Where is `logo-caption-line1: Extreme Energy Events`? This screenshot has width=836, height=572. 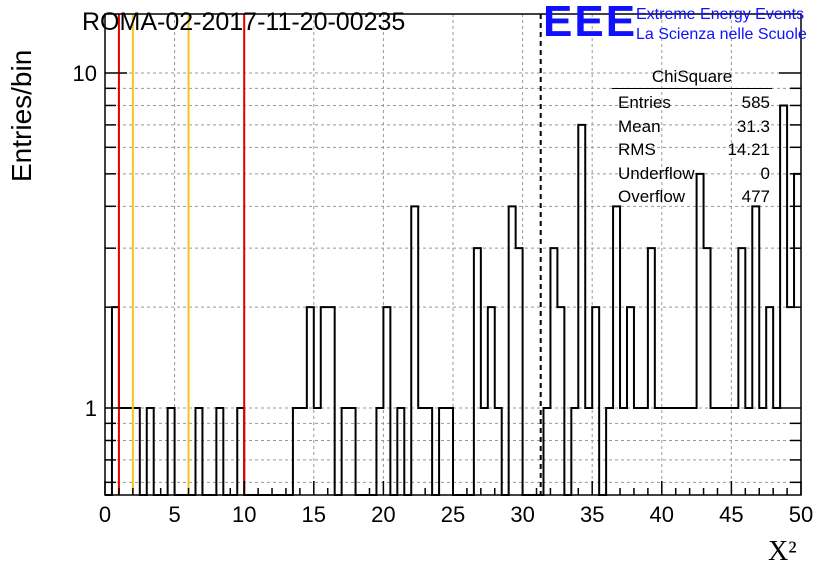 logo-caption-line1: Extreme Energy Events is located at coordinates (720, 14).